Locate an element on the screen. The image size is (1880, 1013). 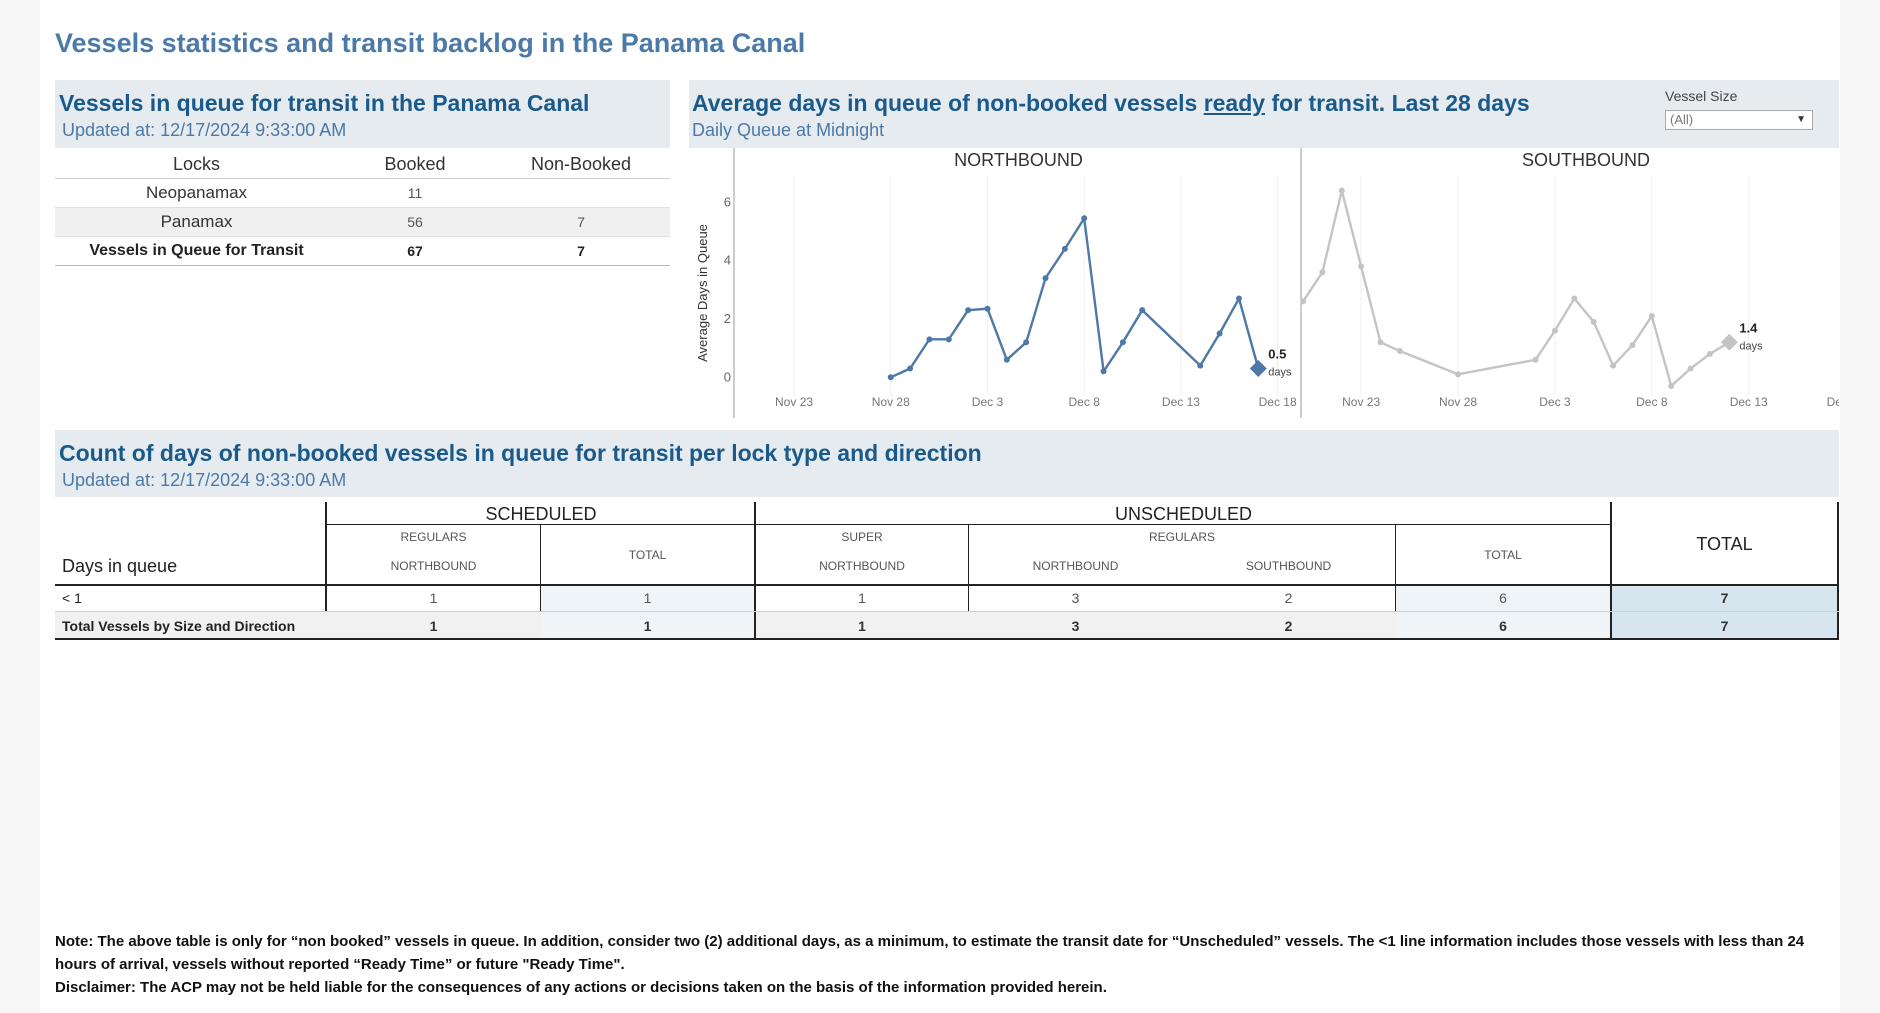
row-shade is located at coordinates (298, 625).